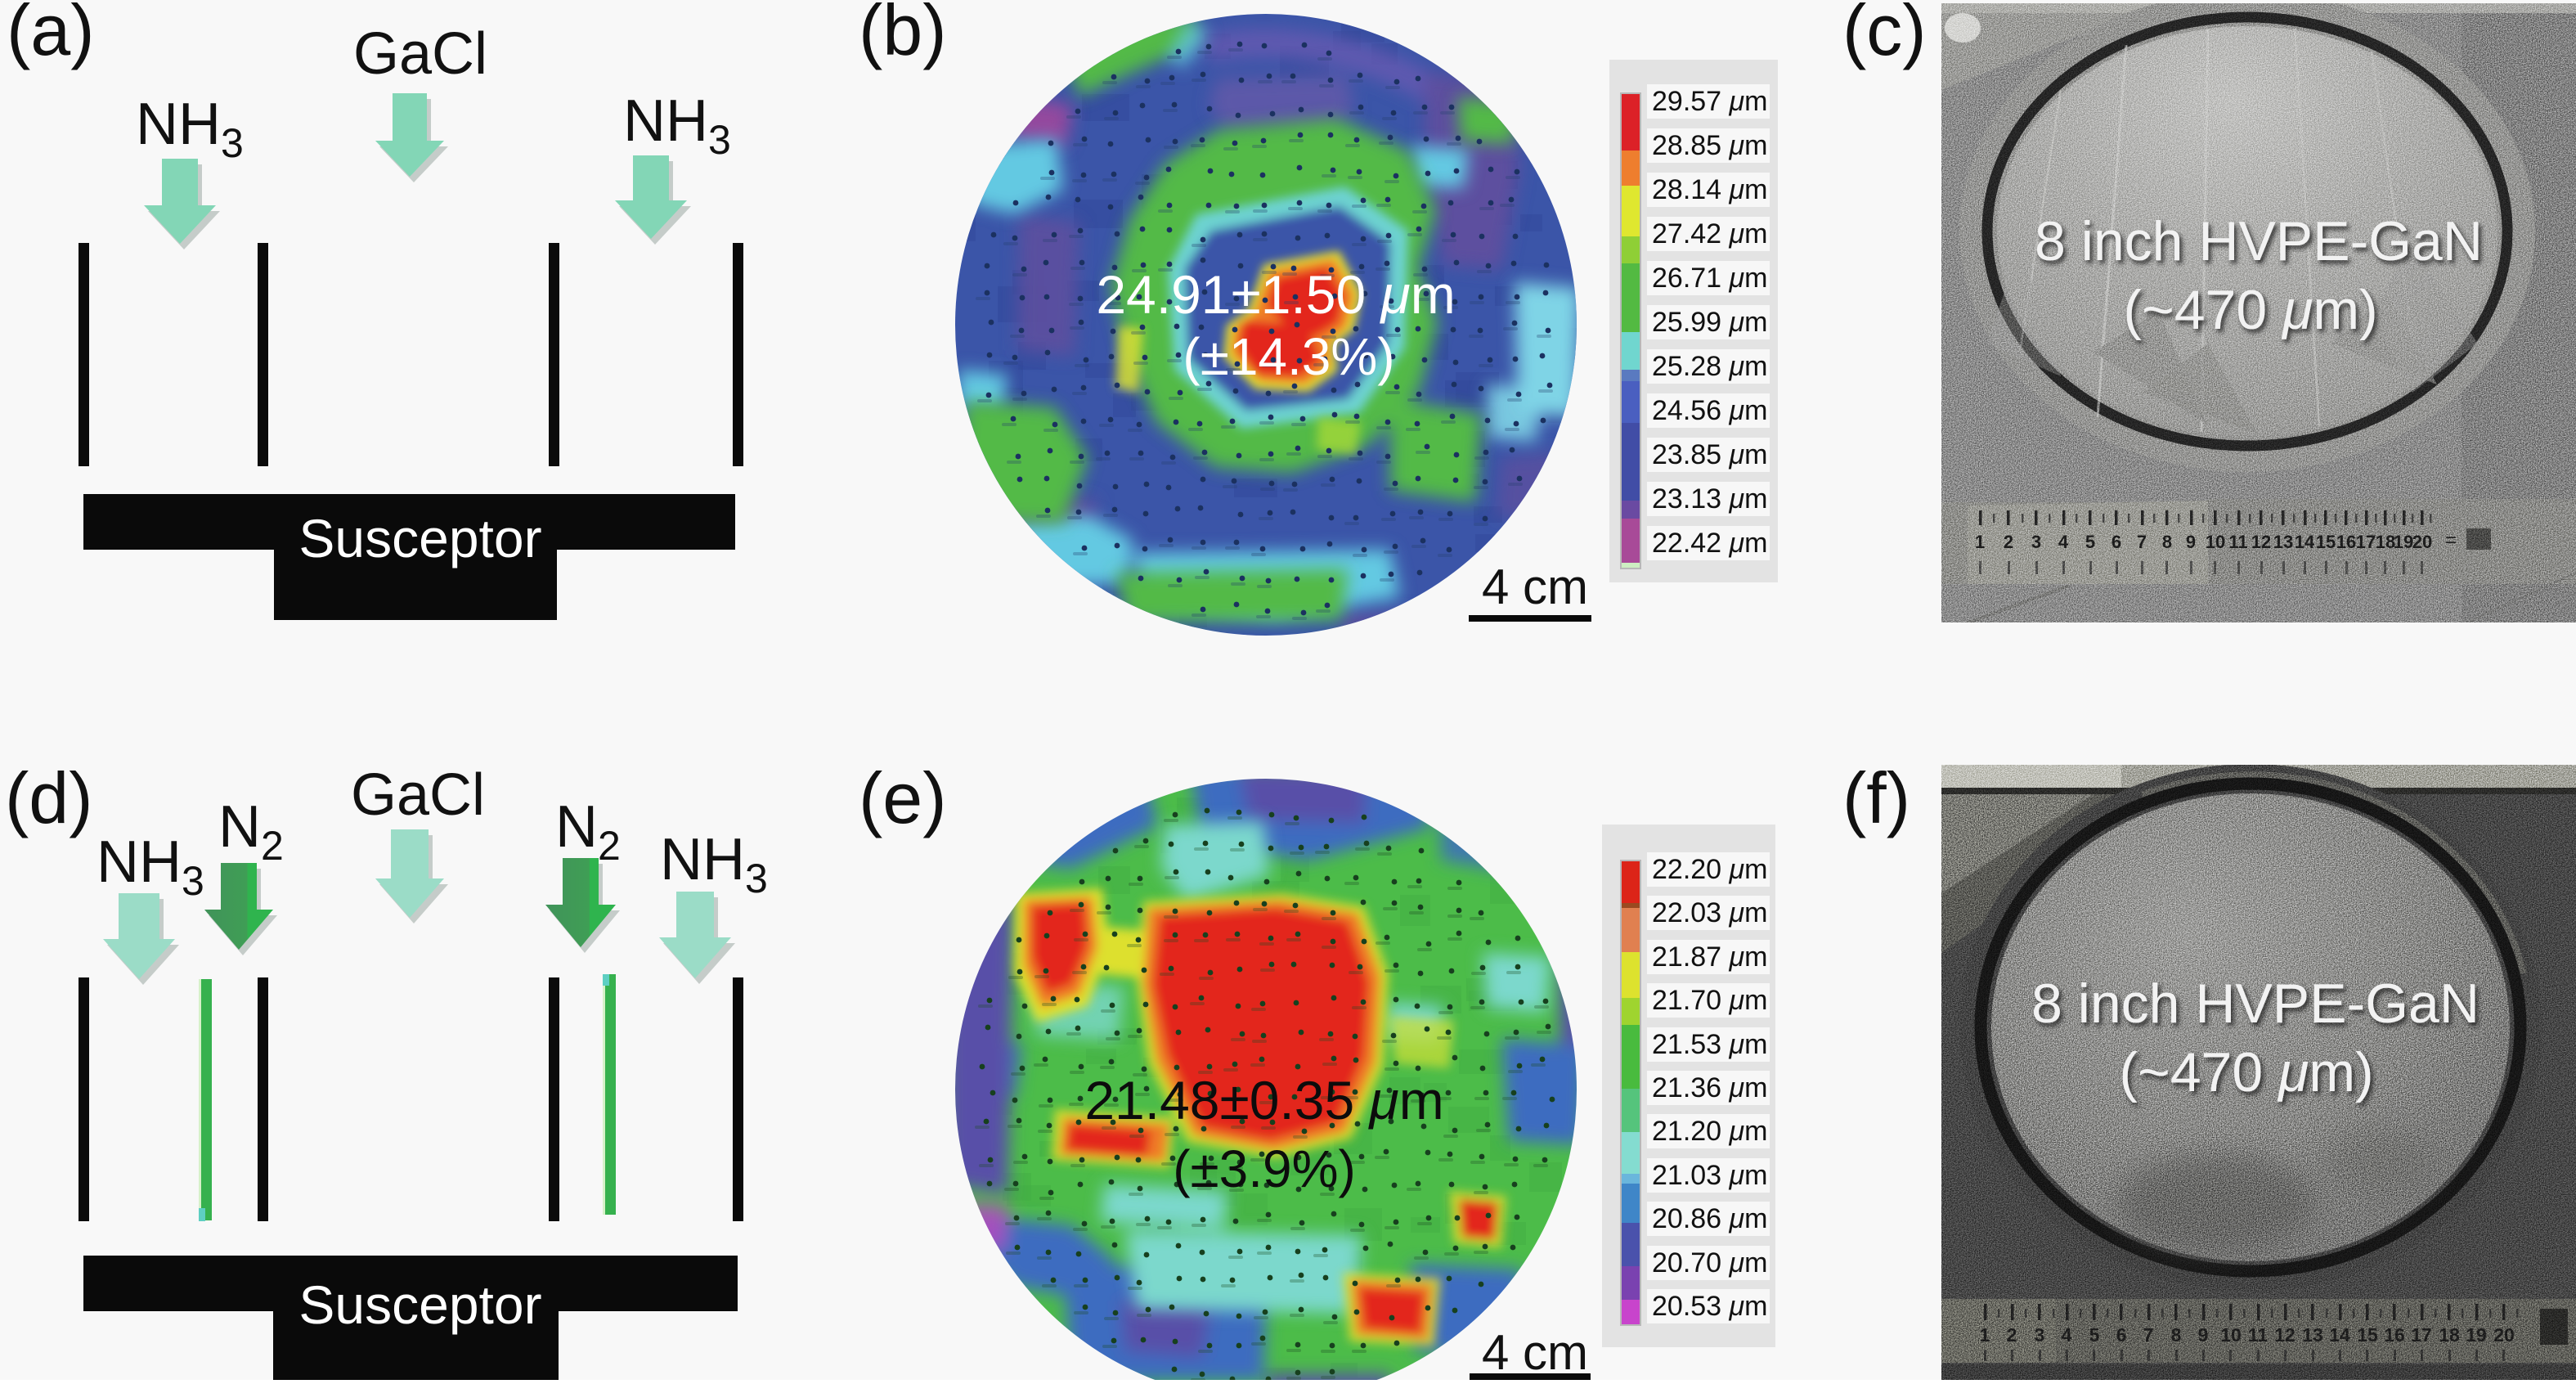  I want to click on svg-text: 21.48±0.35 μm, so click(1263, 1100).